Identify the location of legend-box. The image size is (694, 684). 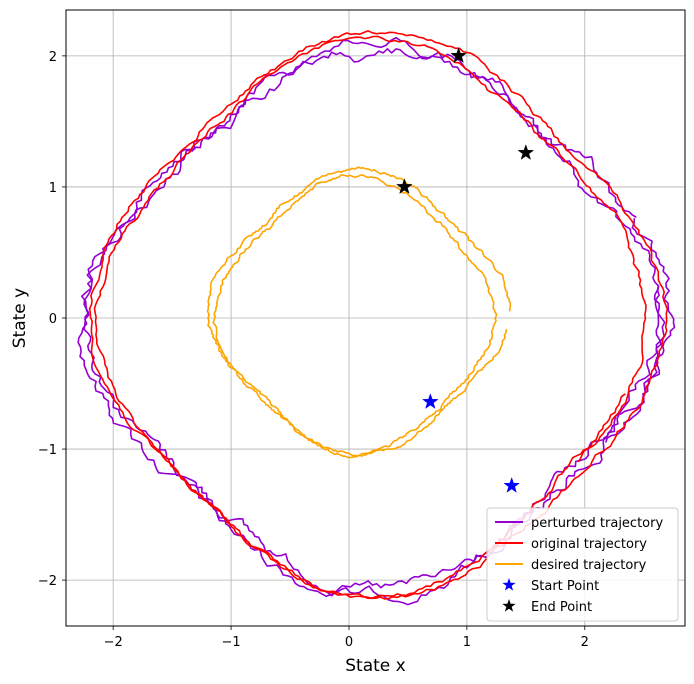
(582, 564).